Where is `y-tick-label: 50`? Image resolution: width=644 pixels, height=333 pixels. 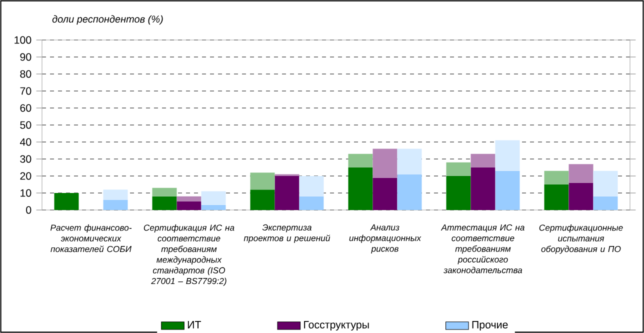 y-tick-label: 50 is located at coordinates (26, 125).